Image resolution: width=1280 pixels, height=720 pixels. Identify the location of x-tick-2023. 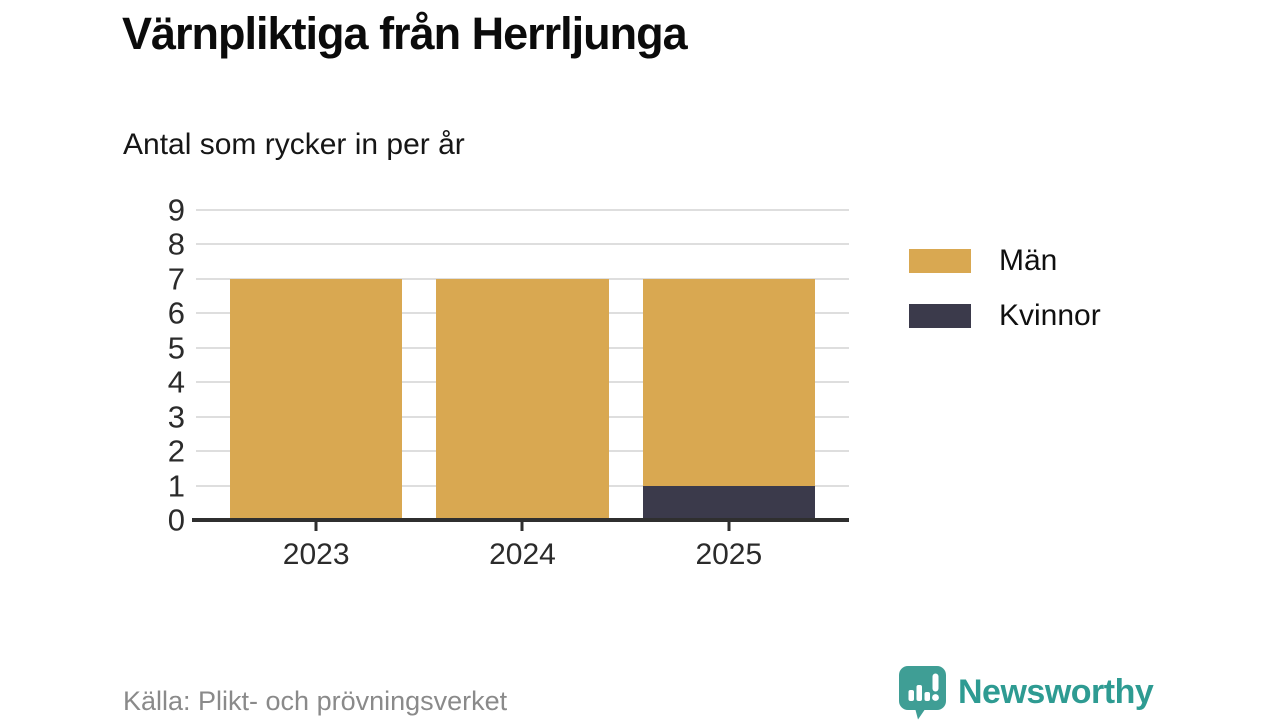
(316, 526).